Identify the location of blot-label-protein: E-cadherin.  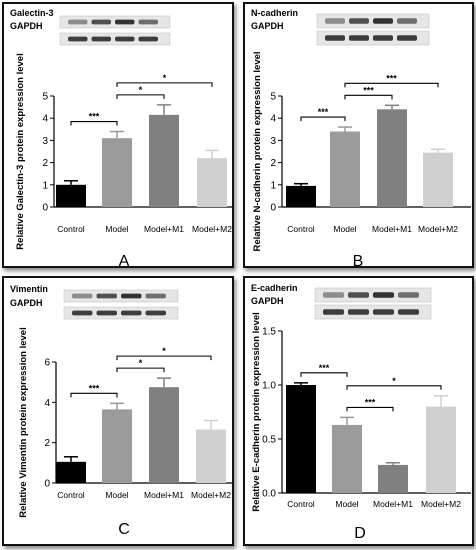
(274, 288).